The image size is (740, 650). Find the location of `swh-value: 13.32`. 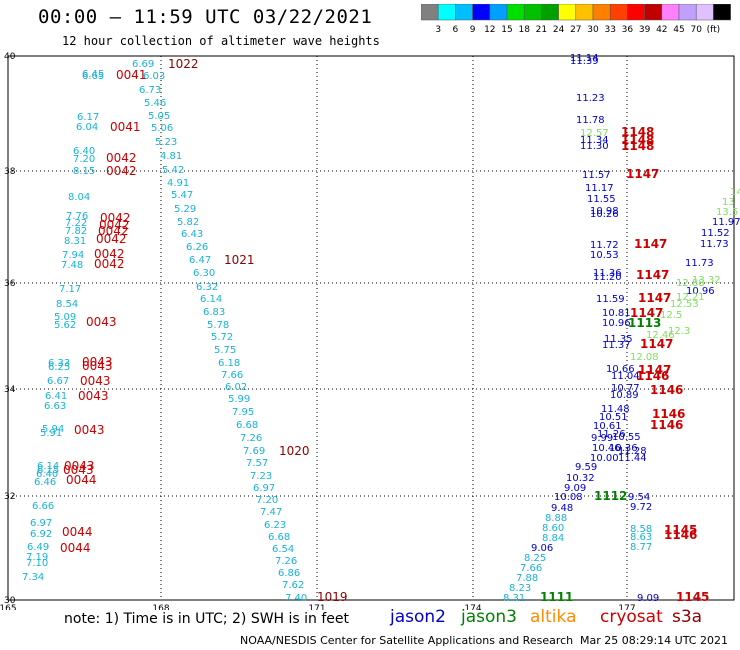

swh-value: 13.32 is located at coordinates (706, 280).